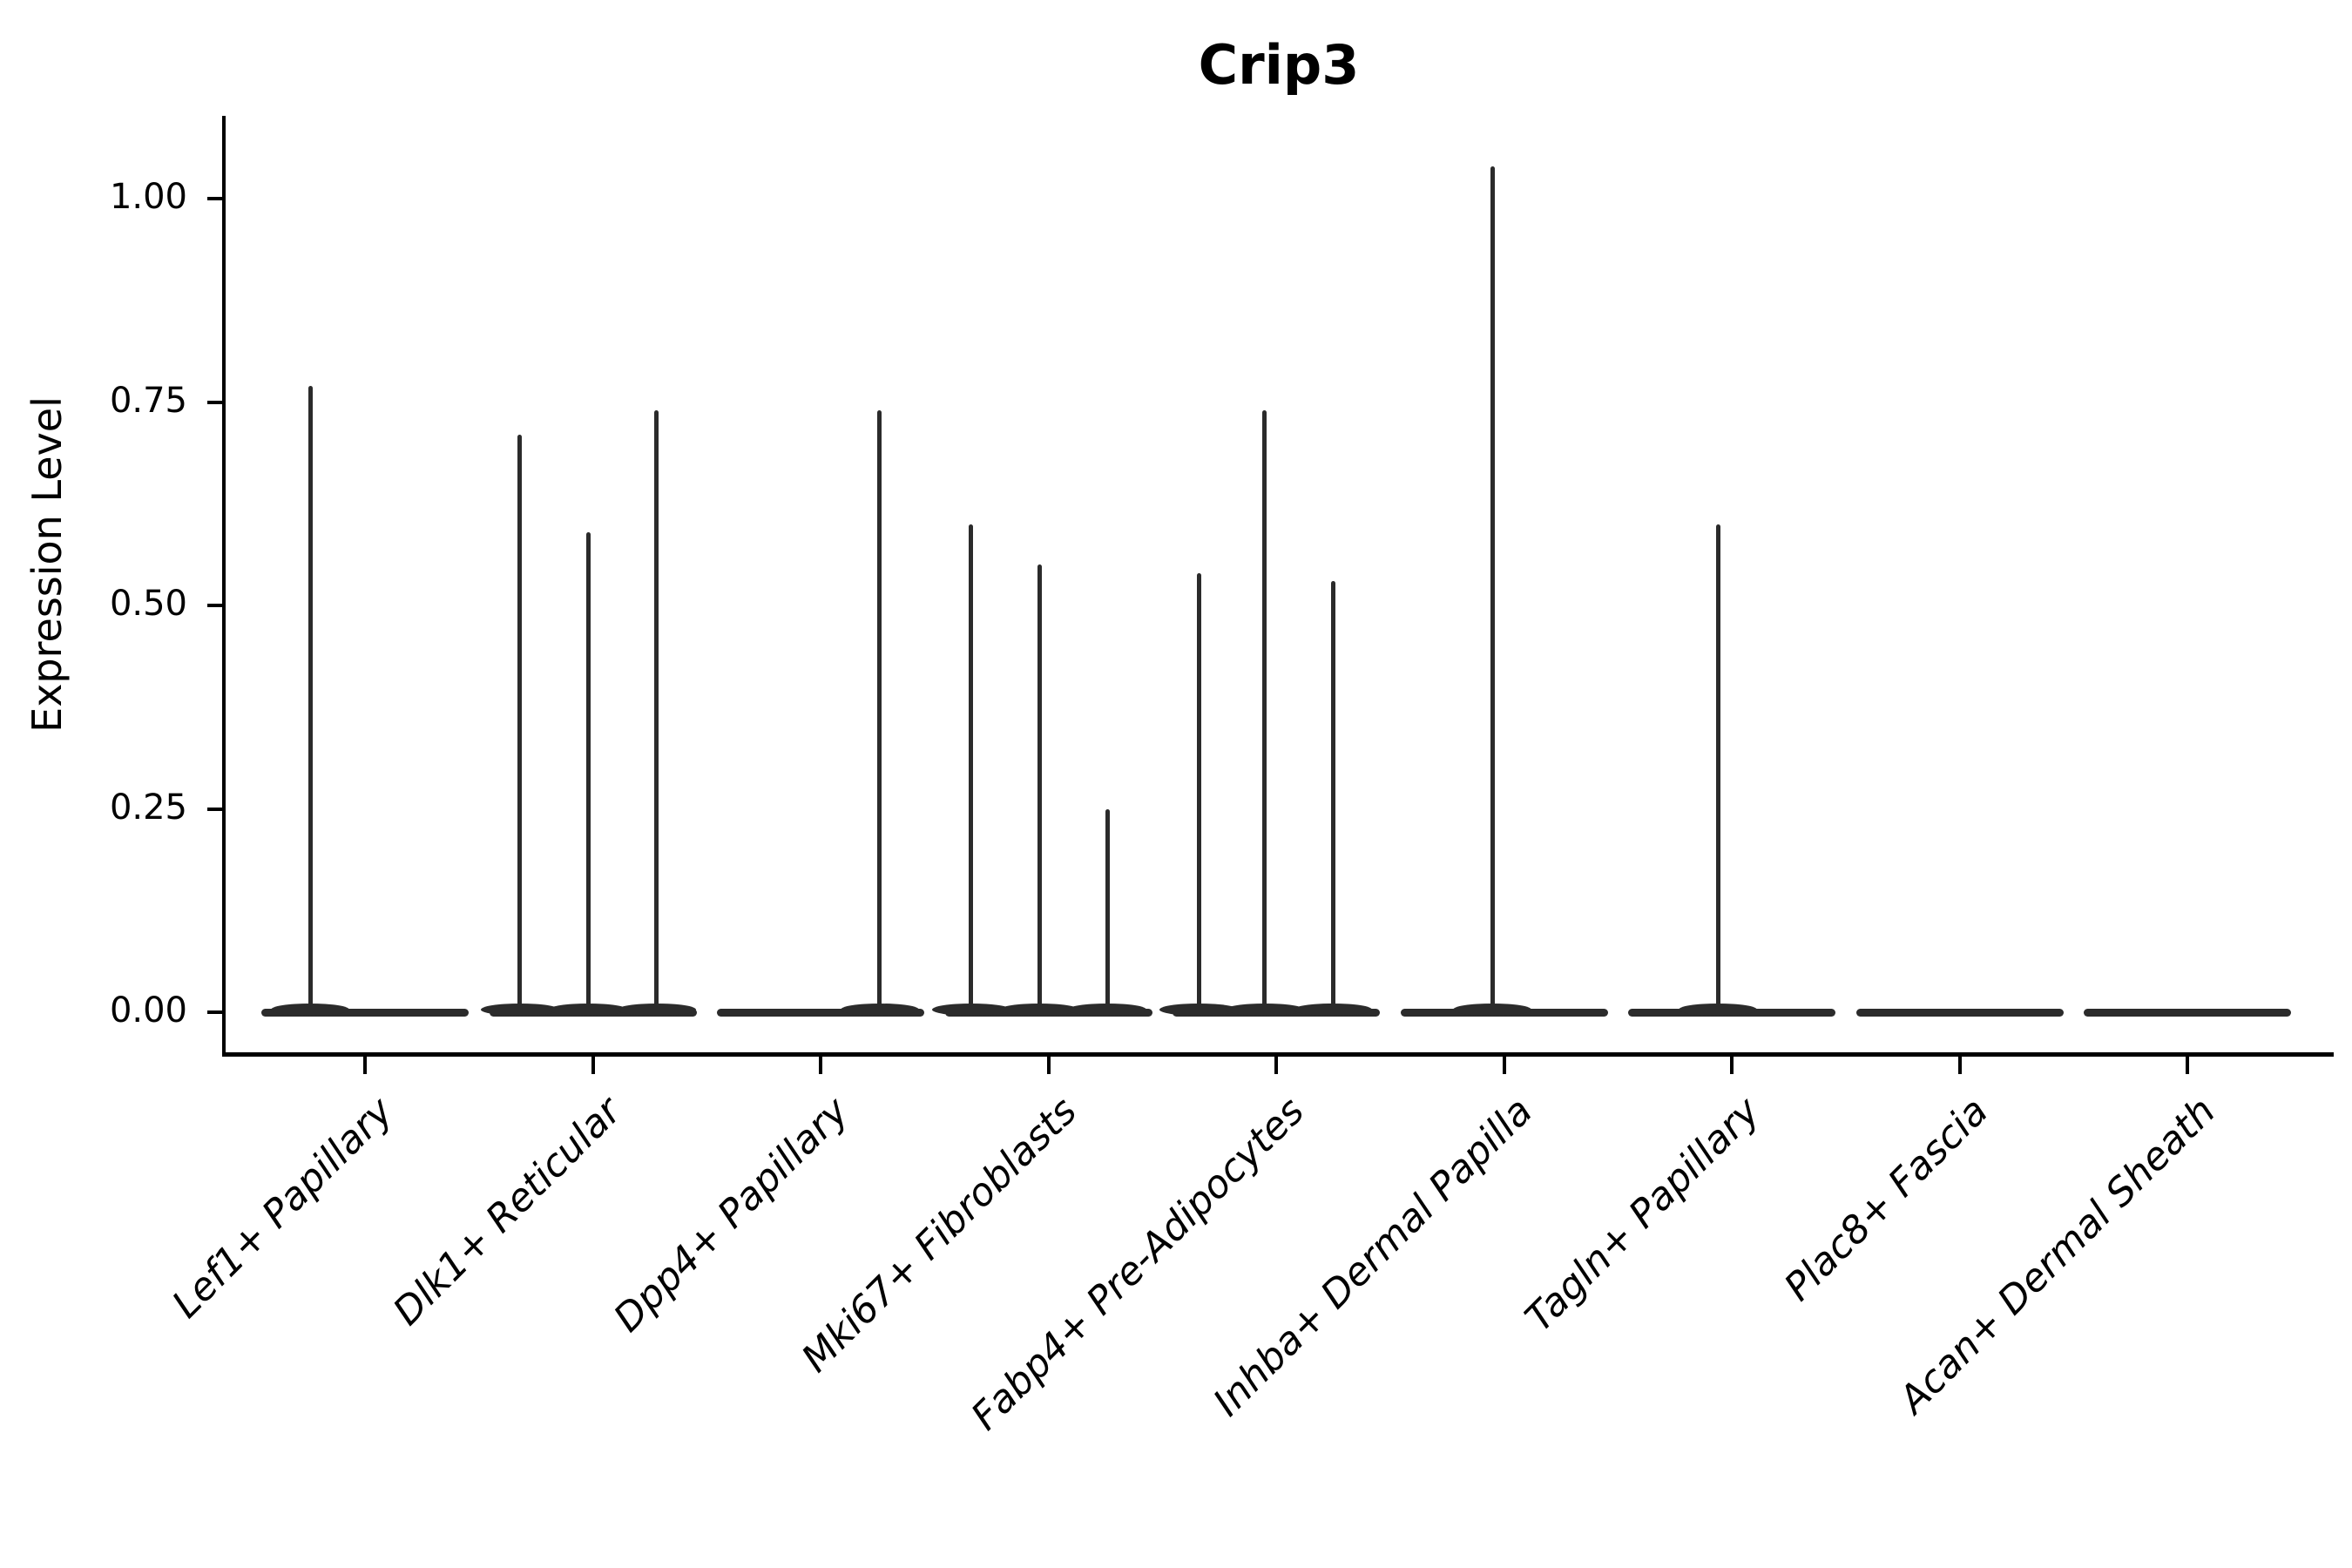  I want to click on y-axis-spine, so click(224, 585).